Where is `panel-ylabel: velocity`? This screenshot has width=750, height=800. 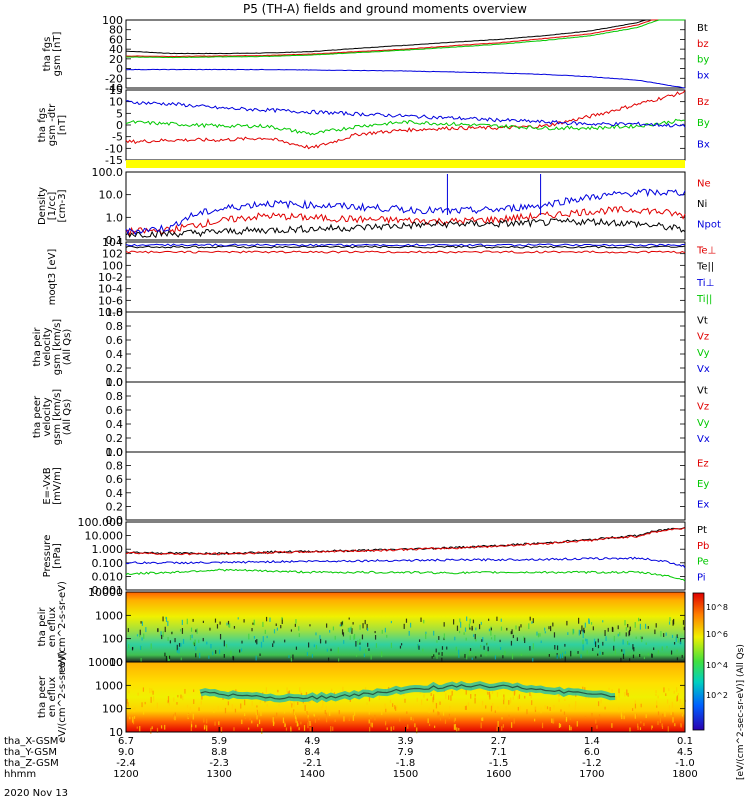
panel-ylabel: velocity is located at coordinates (47, 346).